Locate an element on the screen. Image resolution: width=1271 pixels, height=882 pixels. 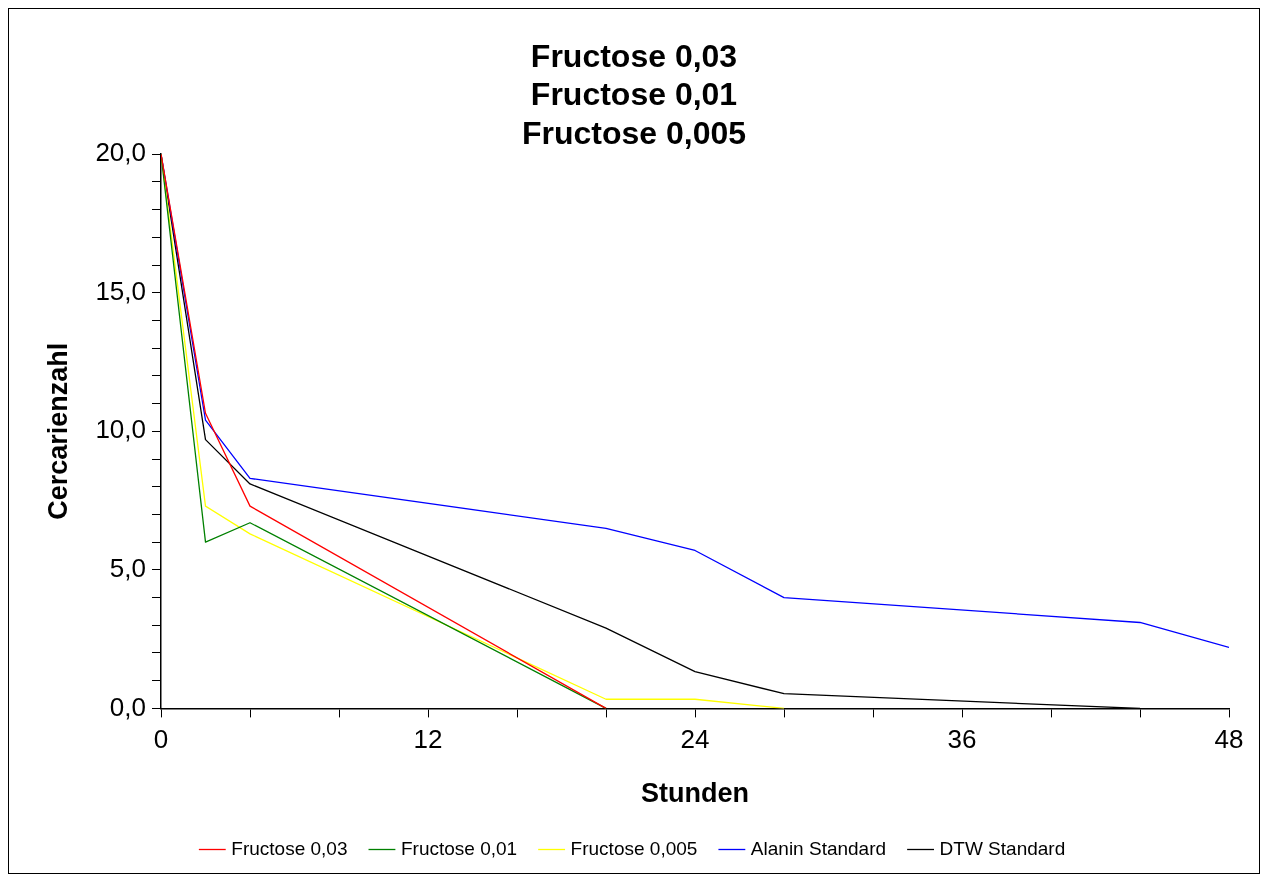
legend-label: Alanin Standard is located at coordinates (818, 848).